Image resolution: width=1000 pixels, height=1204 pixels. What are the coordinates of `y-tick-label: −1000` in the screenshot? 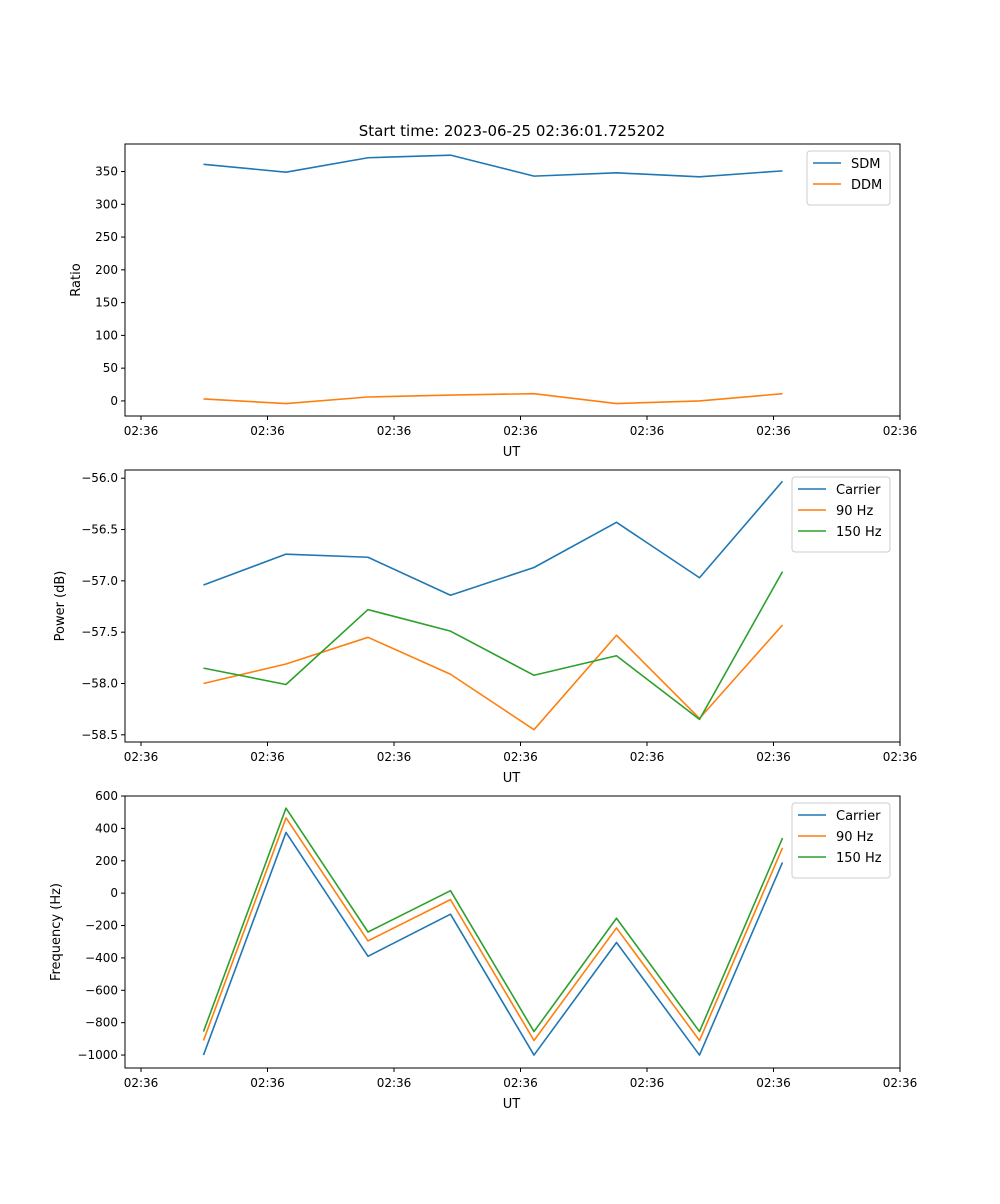 It's located at (97, 1055).